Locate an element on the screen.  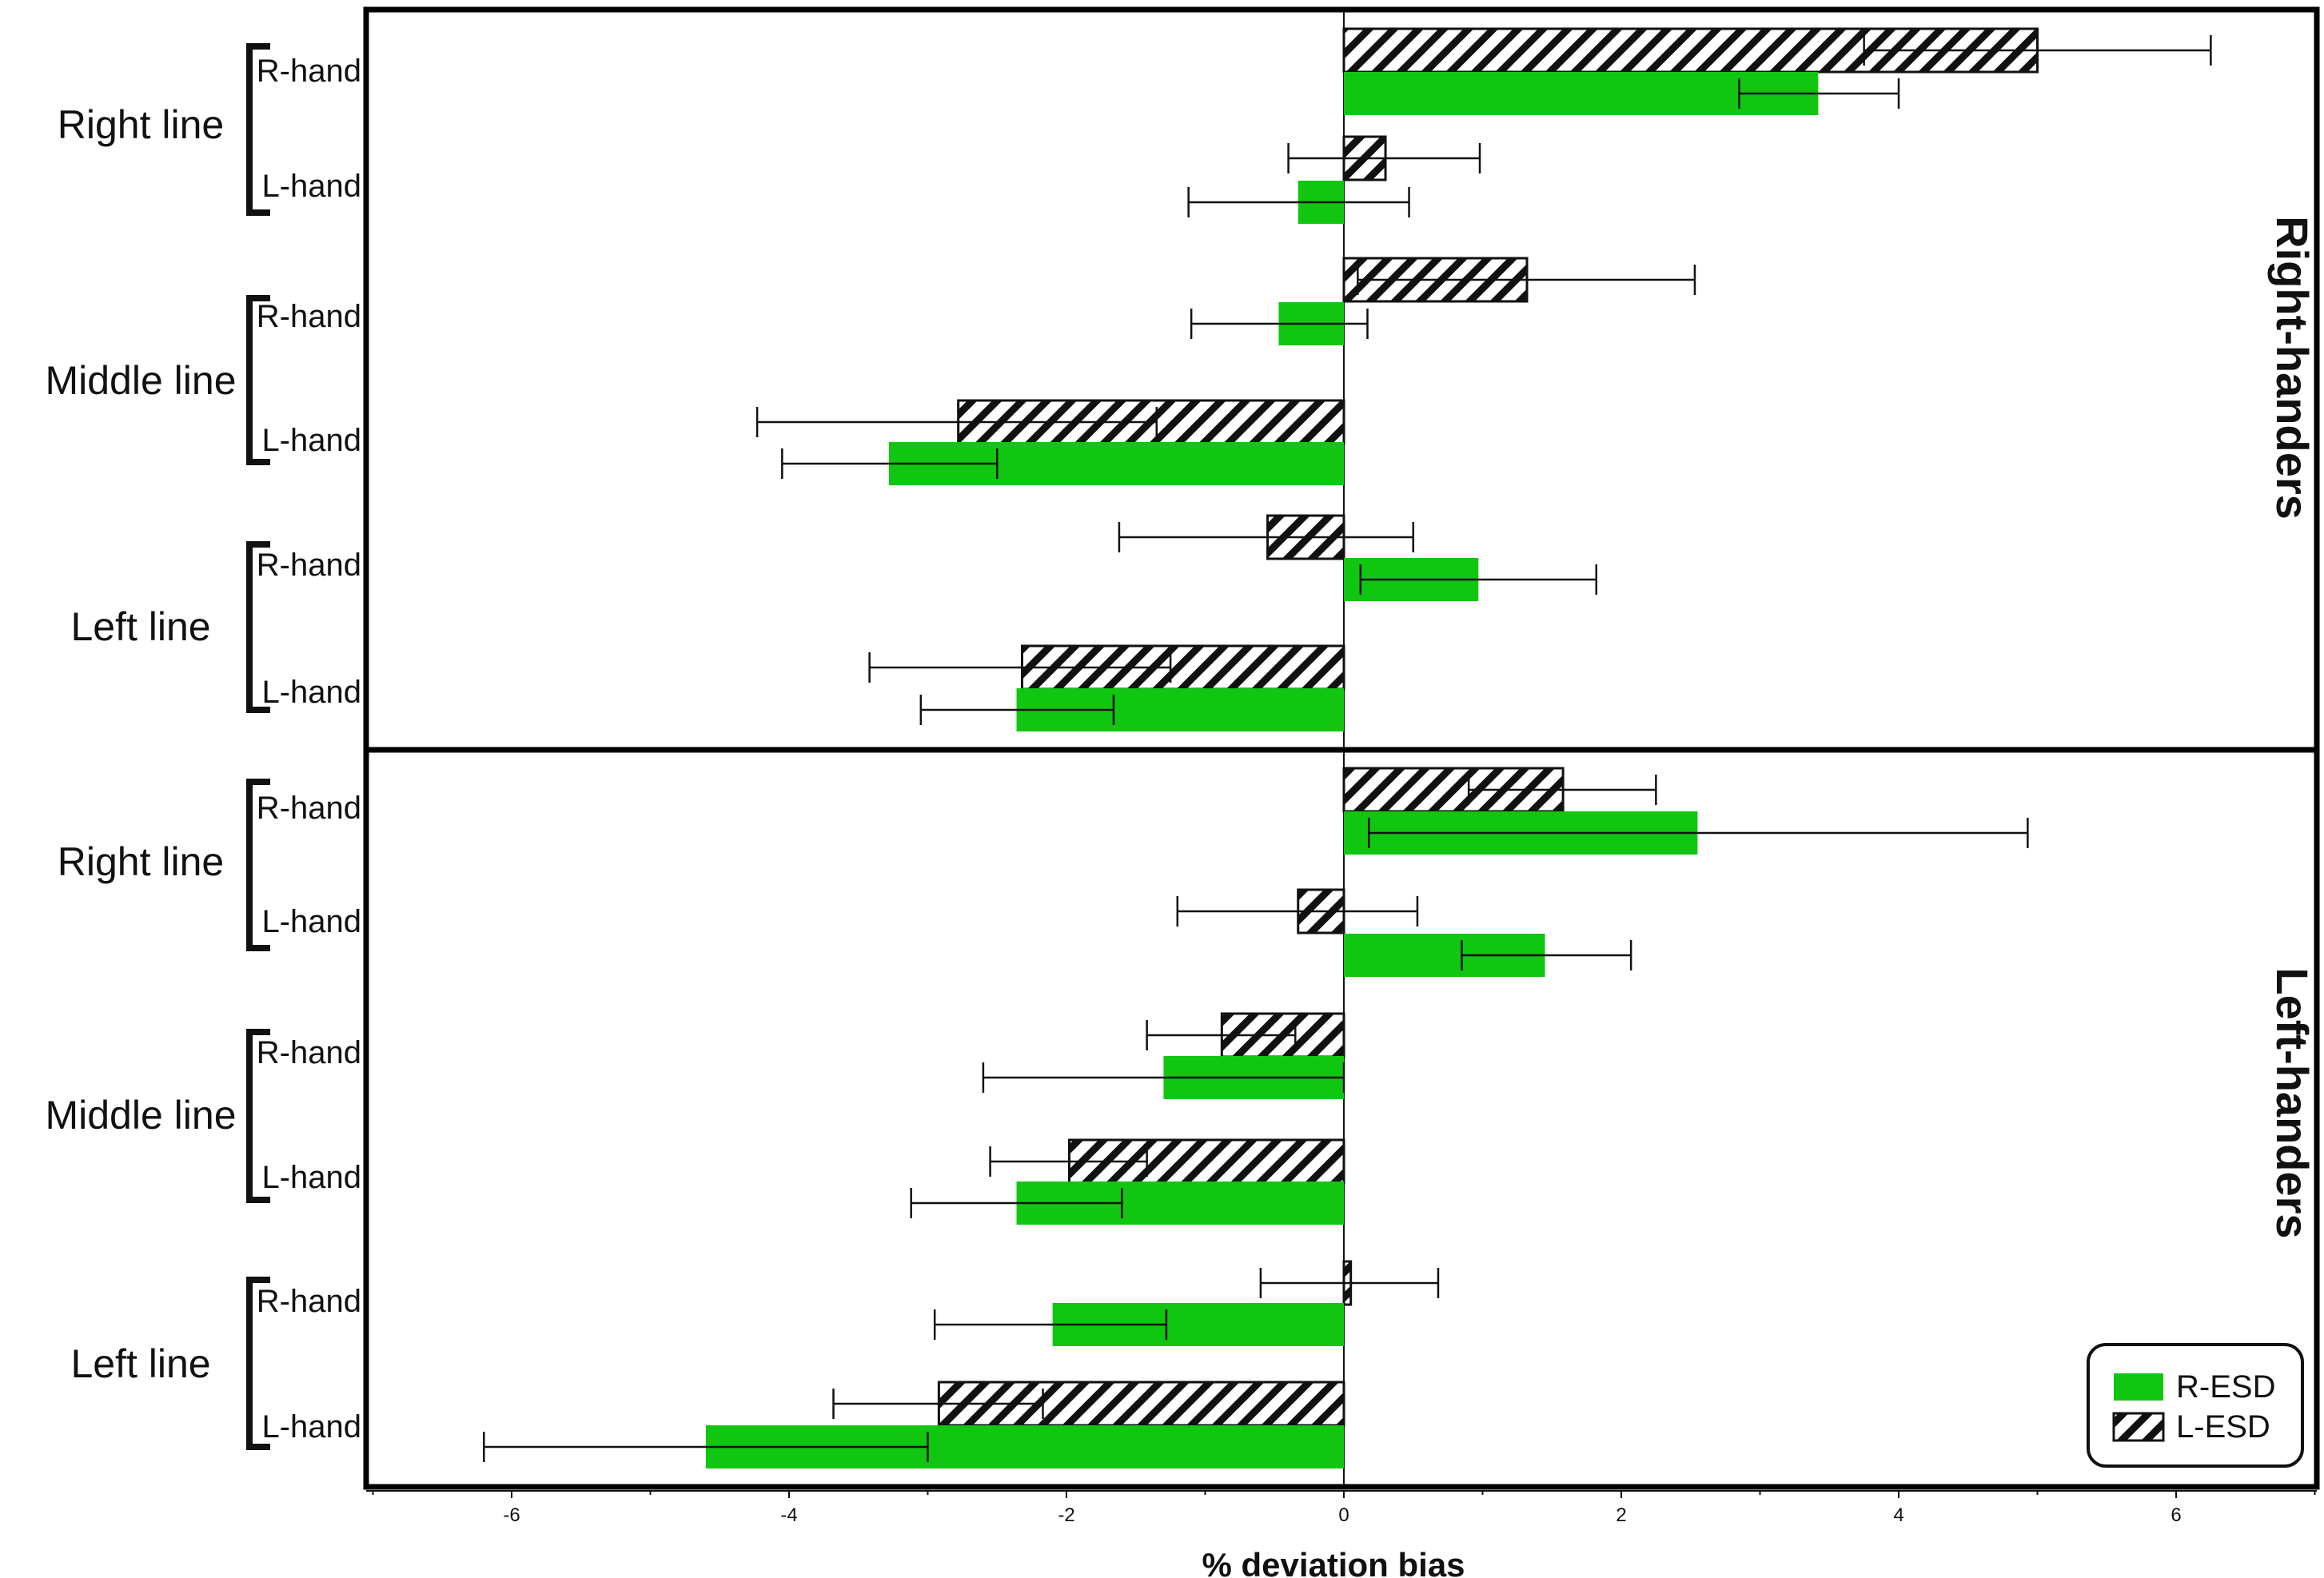
x-tick-label: -2 is located at coordinates (1066, 1515).